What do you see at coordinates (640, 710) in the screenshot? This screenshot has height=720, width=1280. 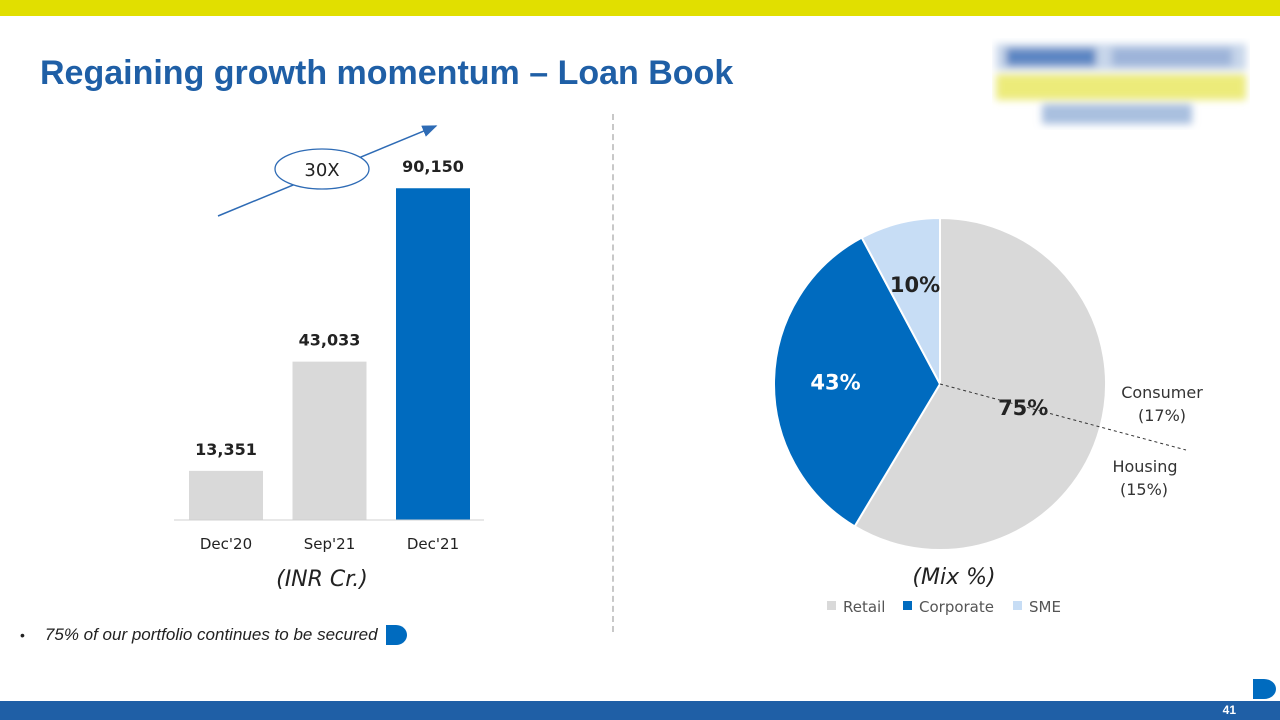 I see `footer-bar` at bounding box center [640, 710].